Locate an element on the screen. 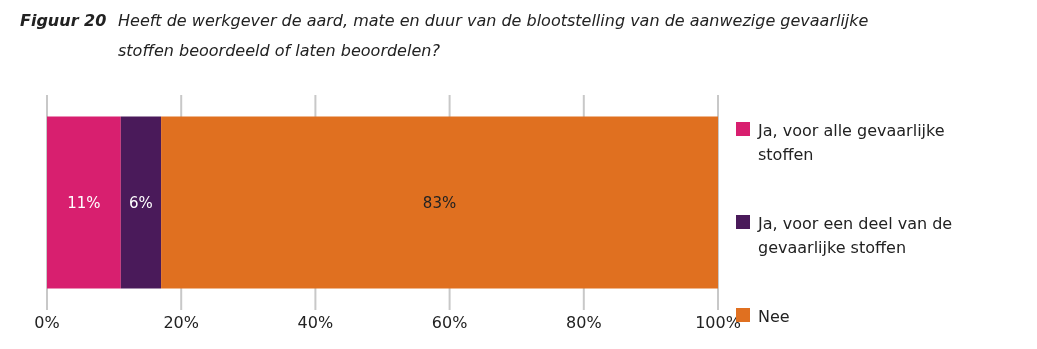  data-label: 6% is located at coordinates (141, 202).